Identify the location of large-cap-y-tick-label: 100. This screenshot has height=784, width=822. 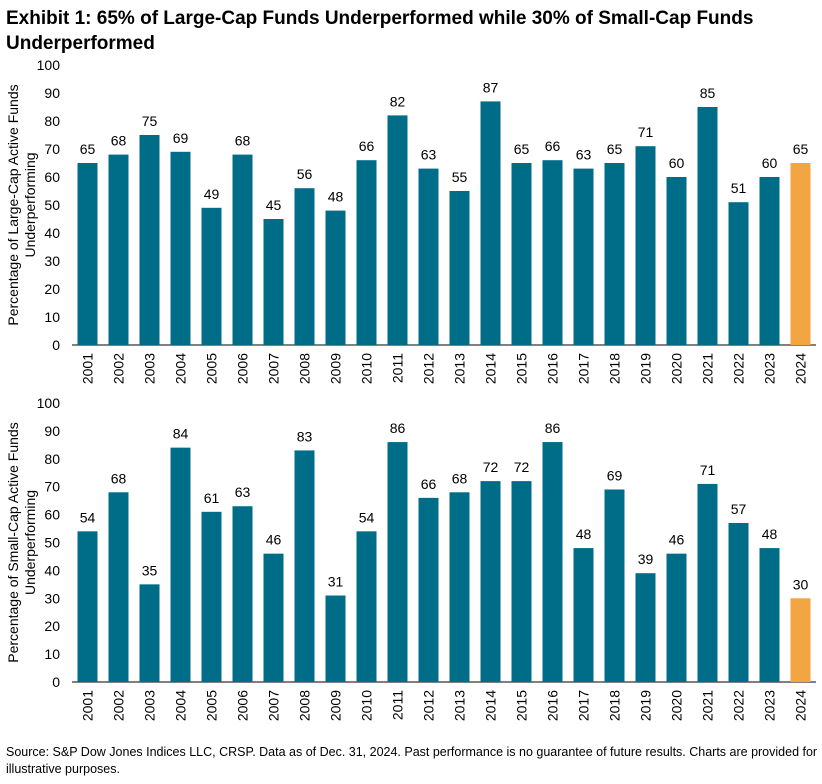
(49, 65).